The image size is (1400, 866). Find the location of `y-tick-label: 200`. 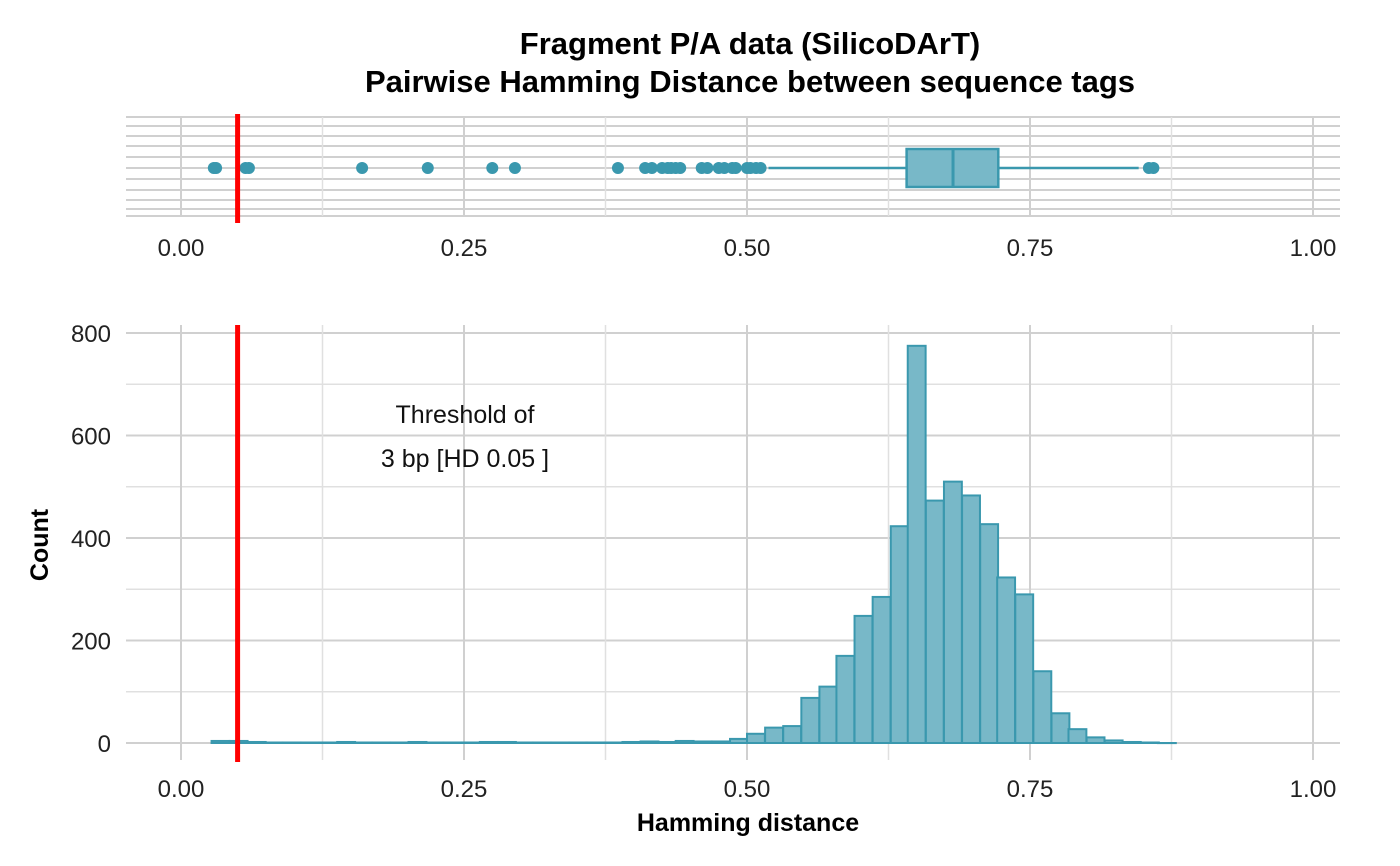

y-tick-label: 200 is located at coordinates (91, 642).